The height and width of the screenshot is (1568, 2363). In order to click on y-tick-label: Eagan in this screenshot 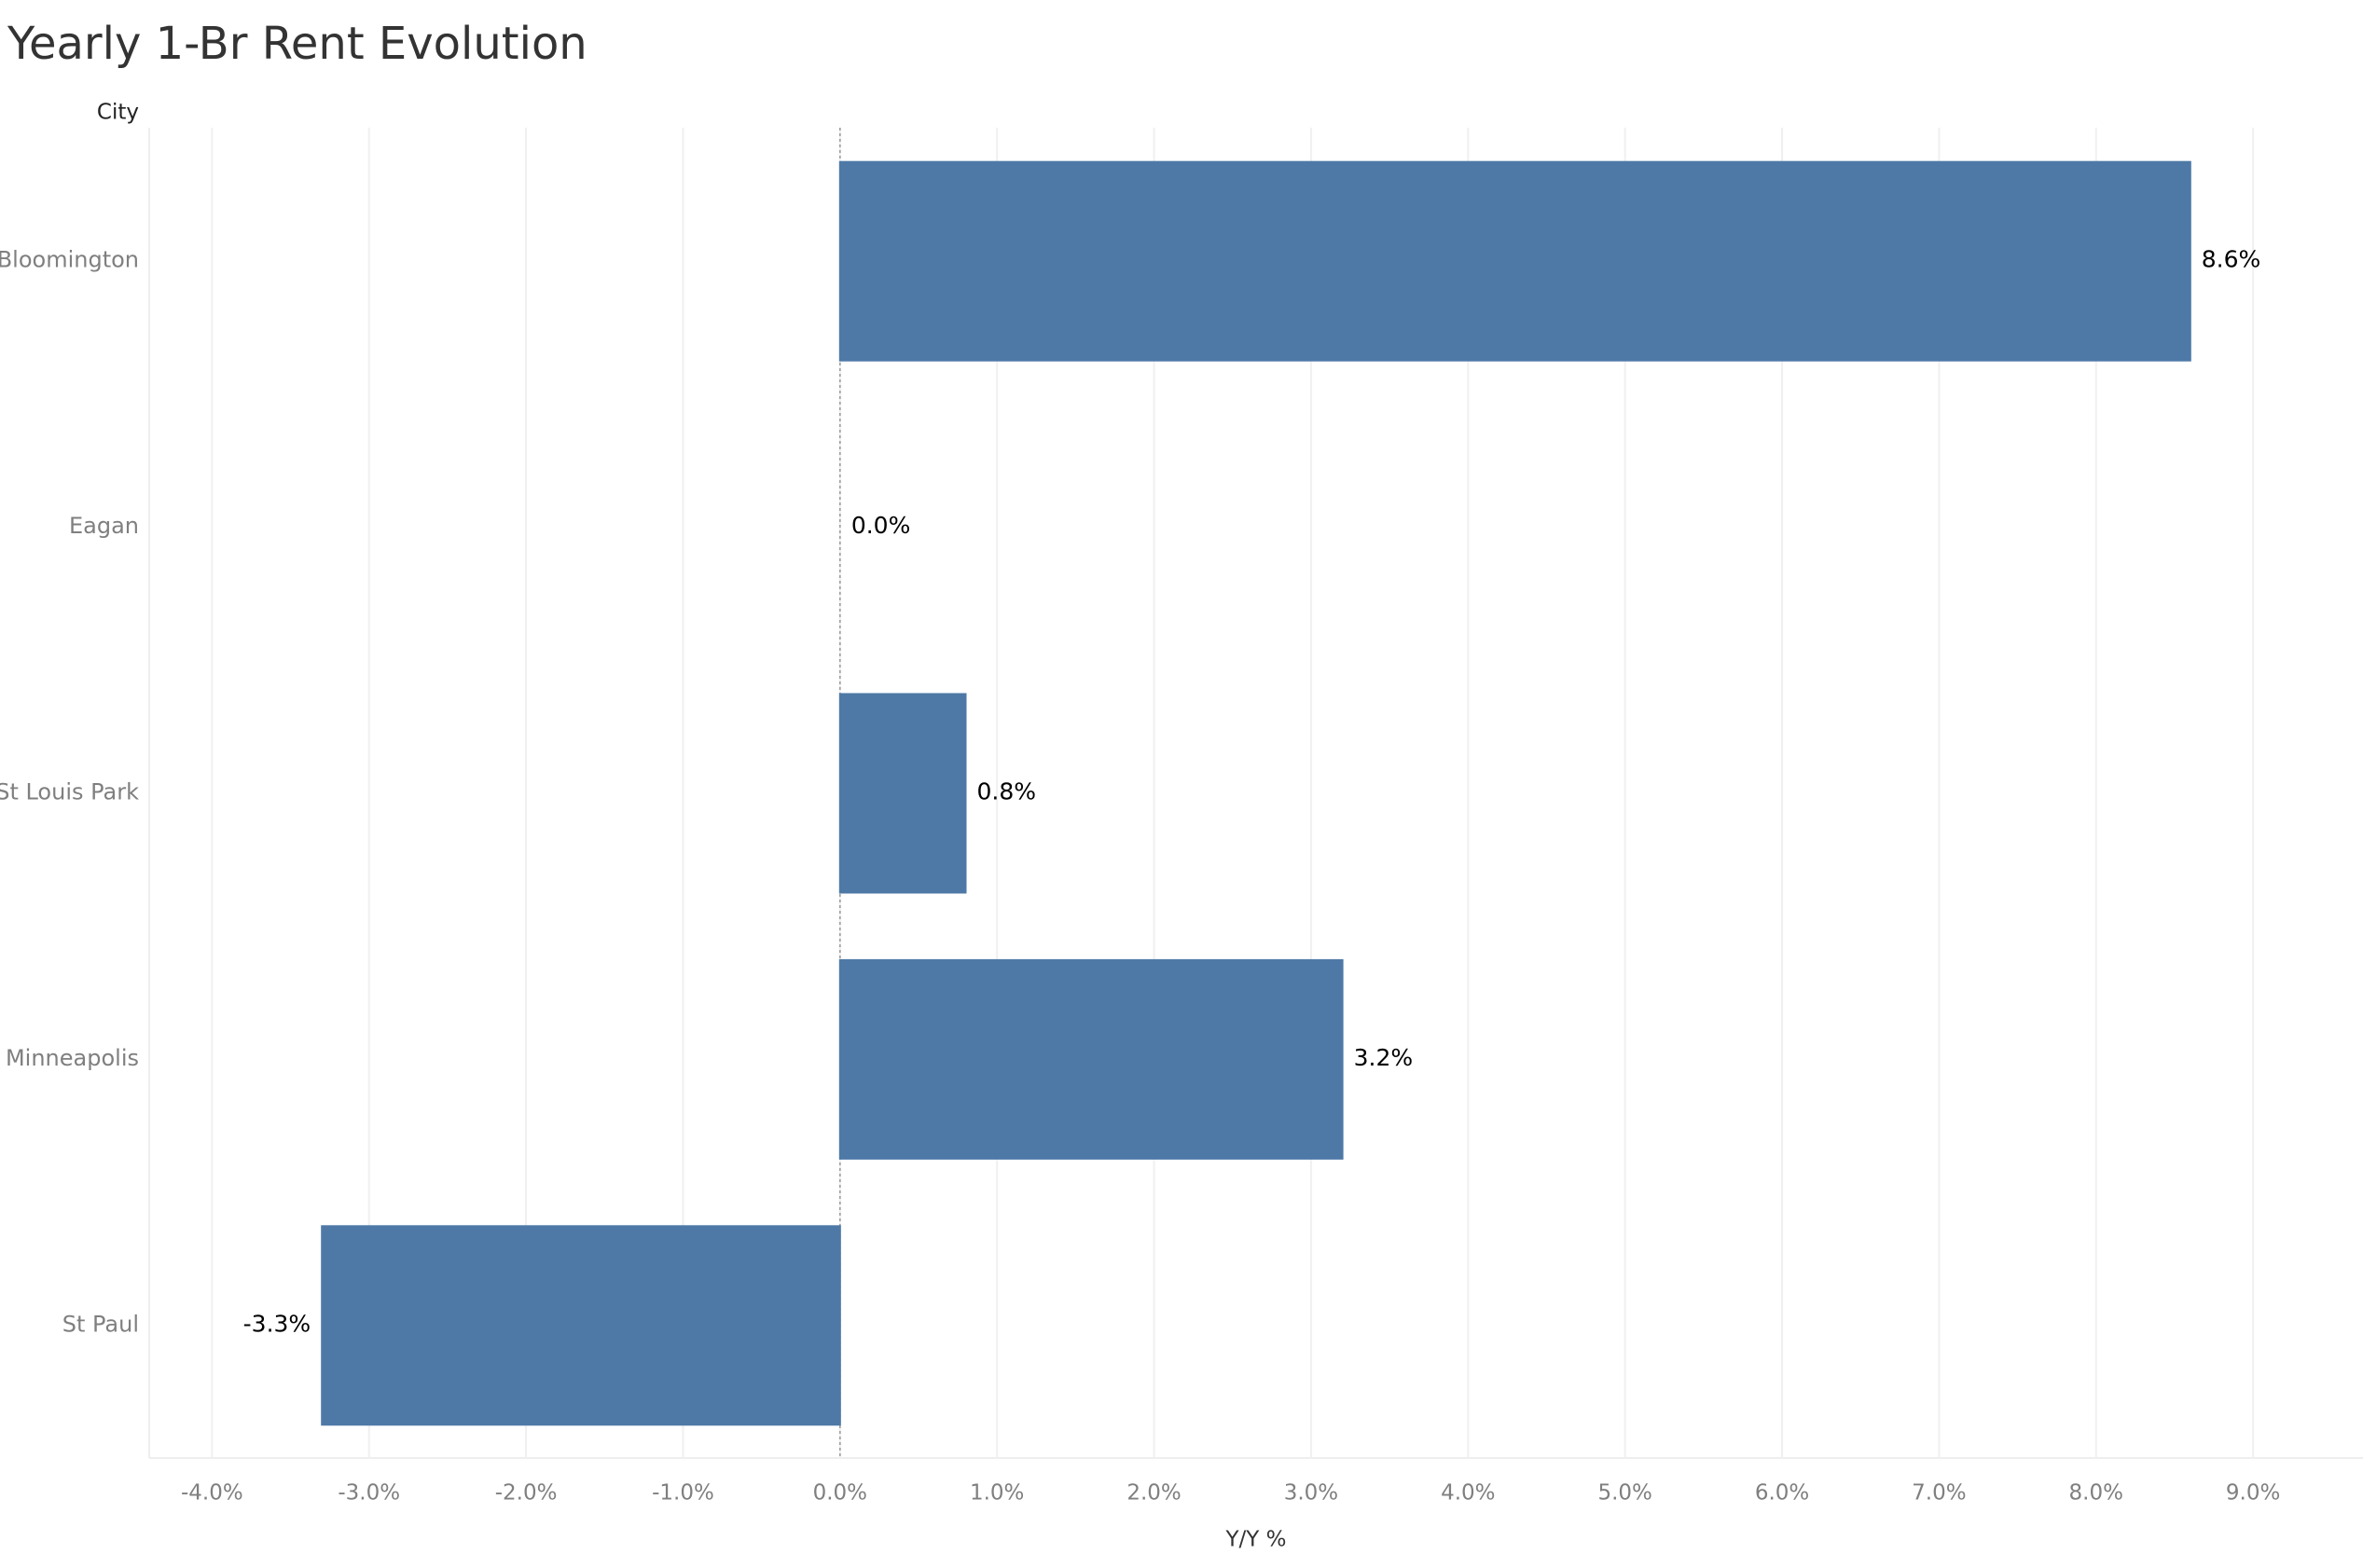, I will do `click(104, 526)`.